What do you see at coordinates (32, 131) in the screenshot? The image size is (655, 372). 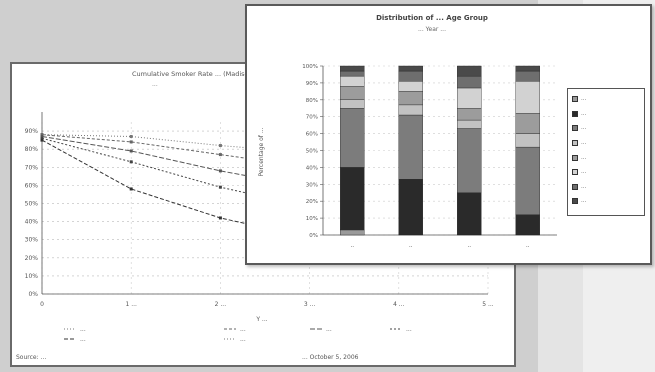 I see `back-y-tick-label: 90%` at bounding box center [32, 131].